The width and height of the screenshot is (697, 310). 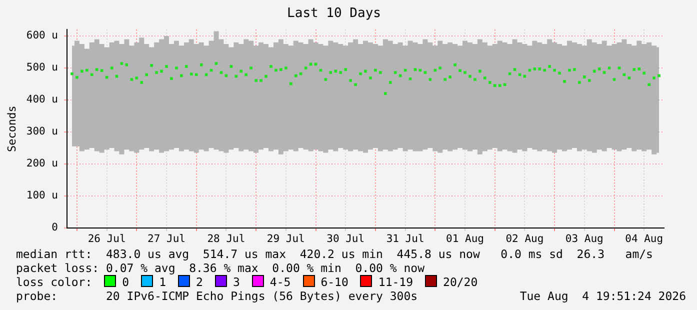 I want to click on y-tick-label: 500 u, so click(x=42, y=68).